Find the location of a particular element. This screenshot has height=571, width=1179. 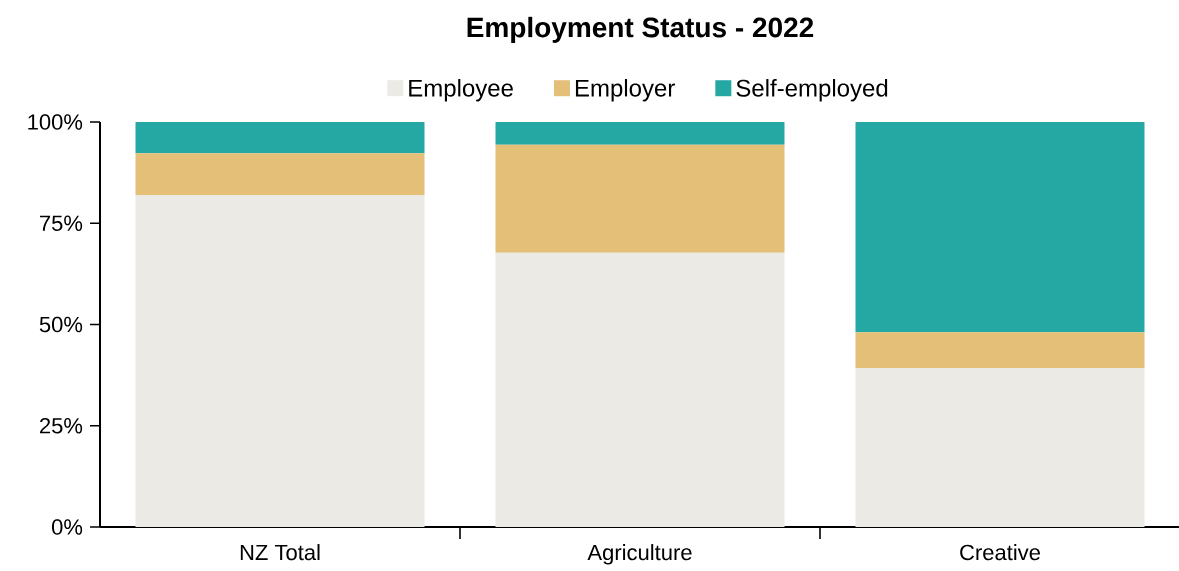

x-tick-label: Agriculture is located at coordinates (639, 554).